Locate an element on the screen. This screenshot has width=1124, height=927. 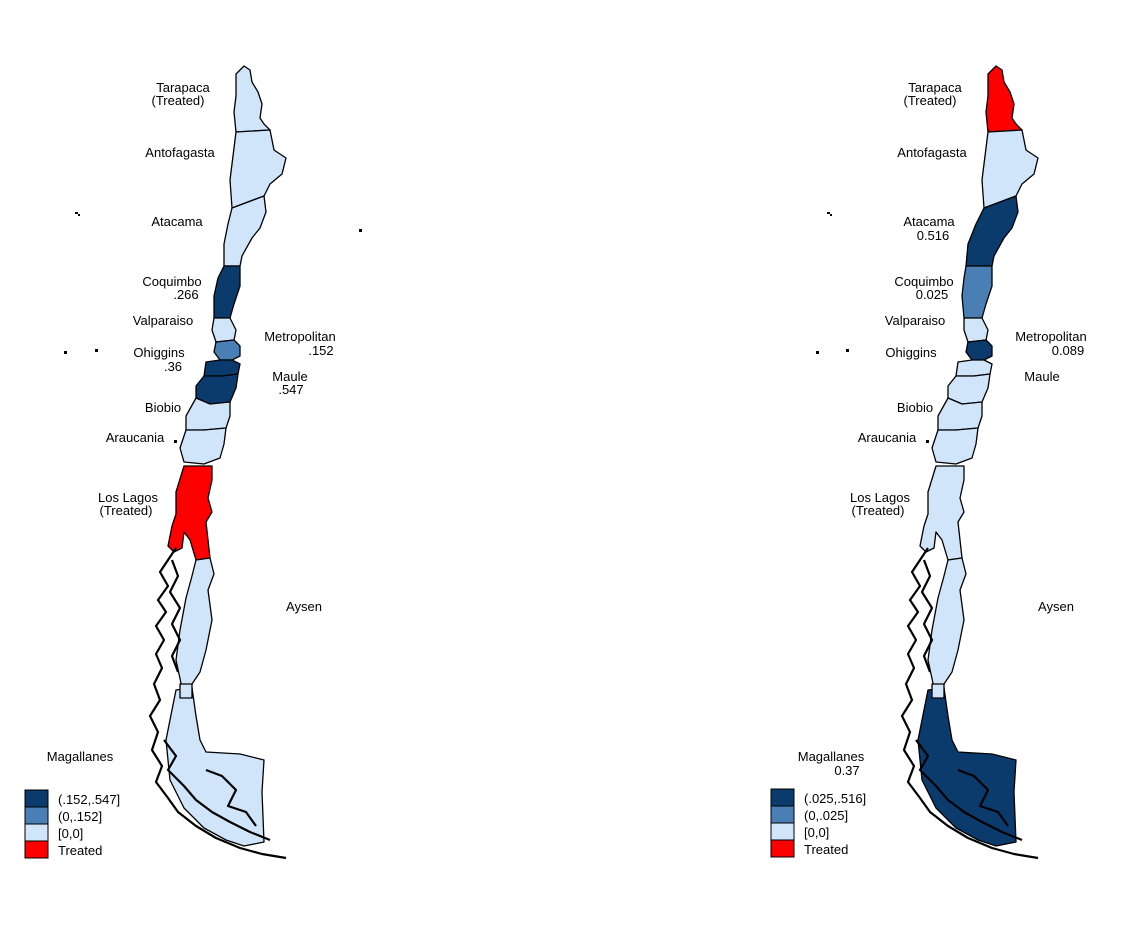
label-atacama-value: 0.516 is located at coordinates (933, 235).